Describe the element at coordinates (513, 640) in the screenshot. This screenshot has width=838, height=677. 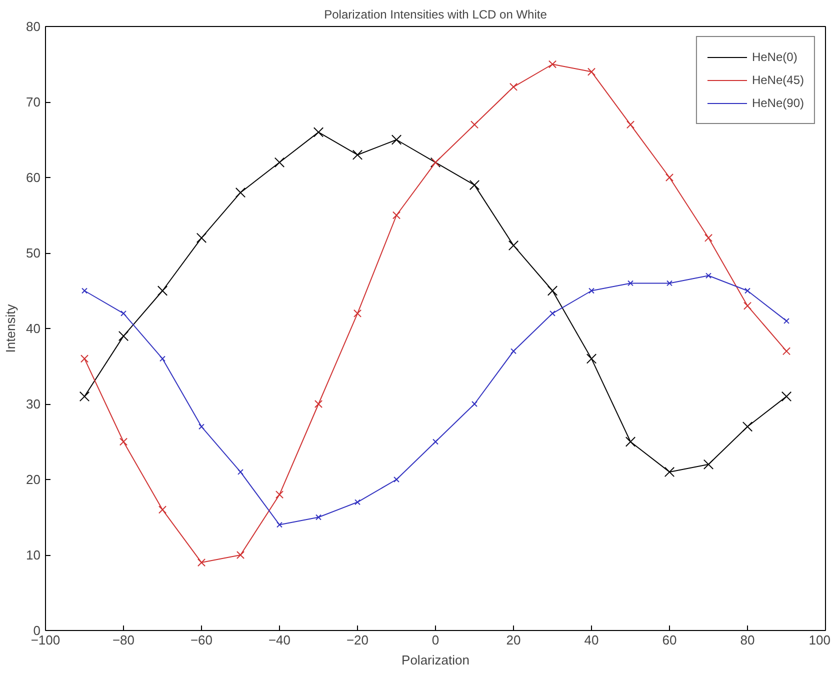
I see `x-tick-label: 20` at that location.